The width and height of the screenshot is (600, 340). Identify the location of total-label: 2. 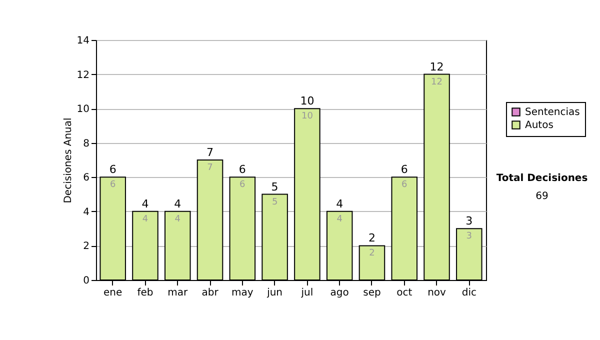
(372, 238).